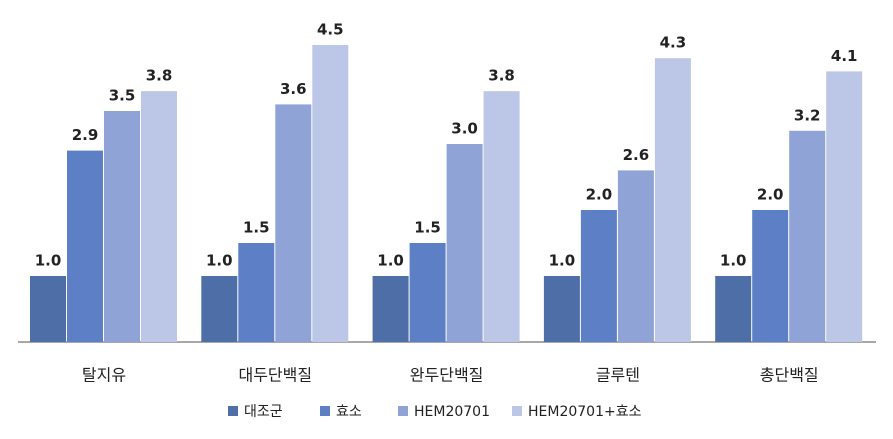 The width and height of the screenshot is (893, 439). I want to click on x-tick-label: 대두단백질, so click(275, 375).